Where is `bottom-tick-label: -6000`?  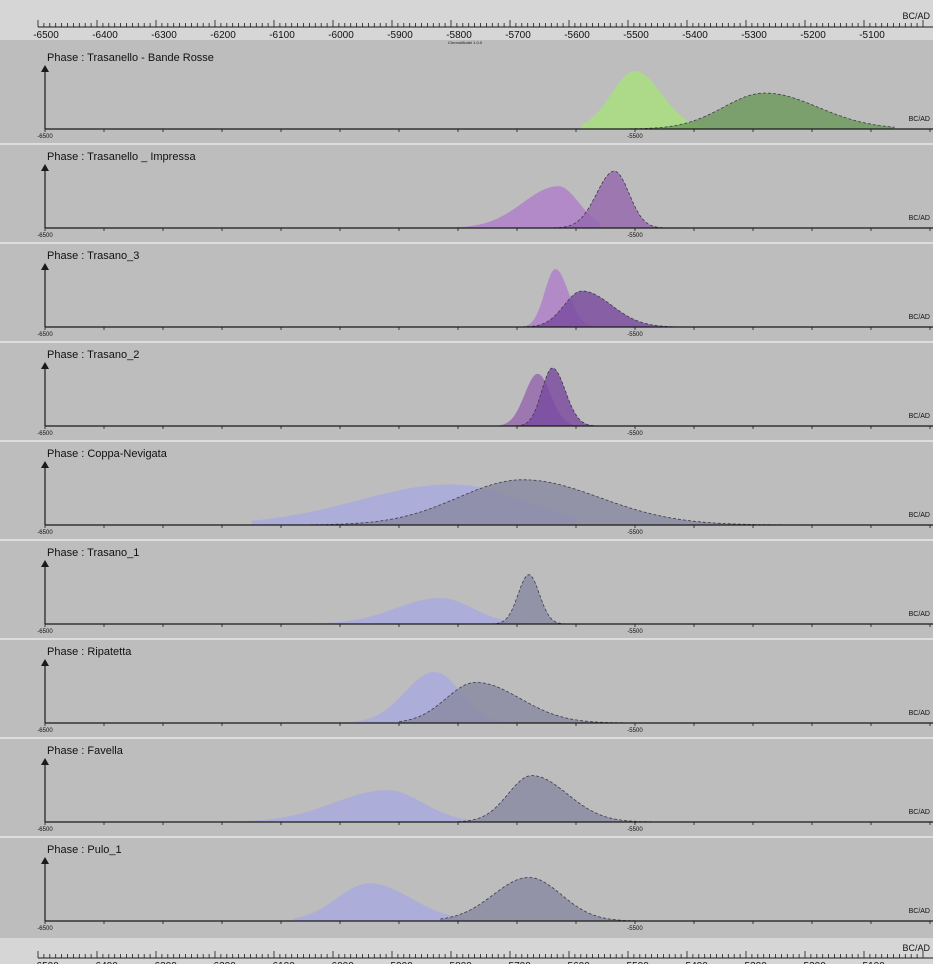
bottom-tick-label: -6000 is located at coordinates (341, 962).